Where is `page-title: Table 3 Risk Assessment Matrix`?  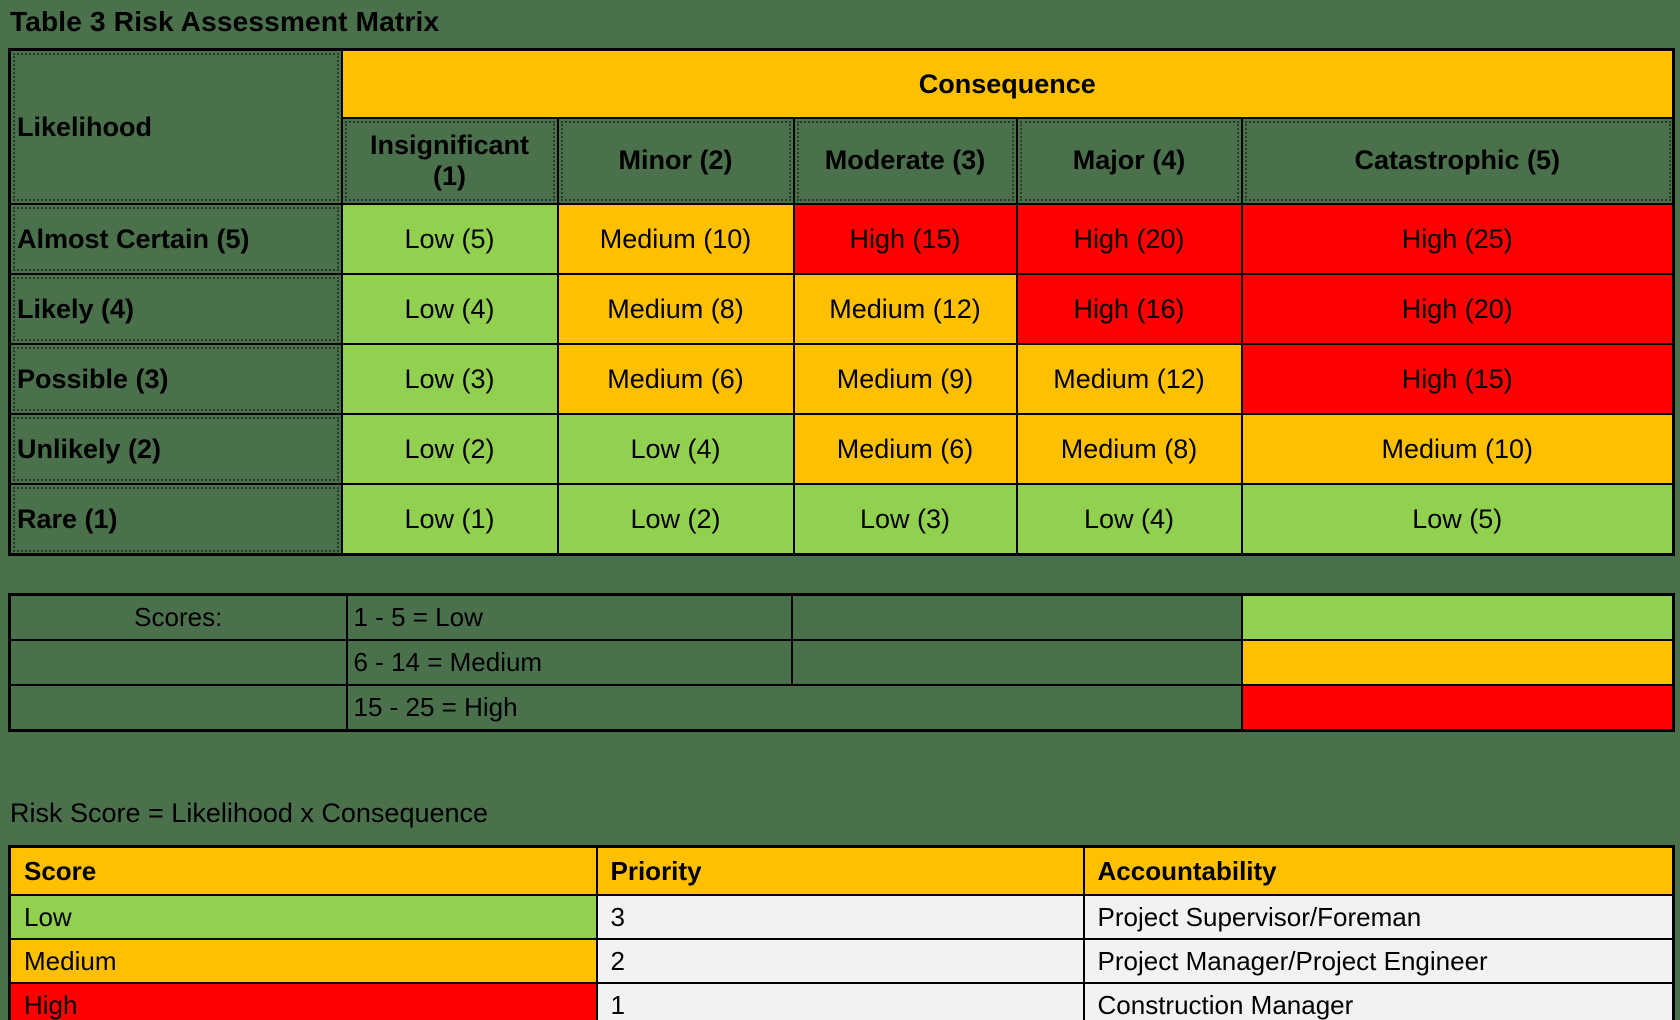
page-title: Table 3 Risk Assessment Matrix is located at coordinates (225, 21).